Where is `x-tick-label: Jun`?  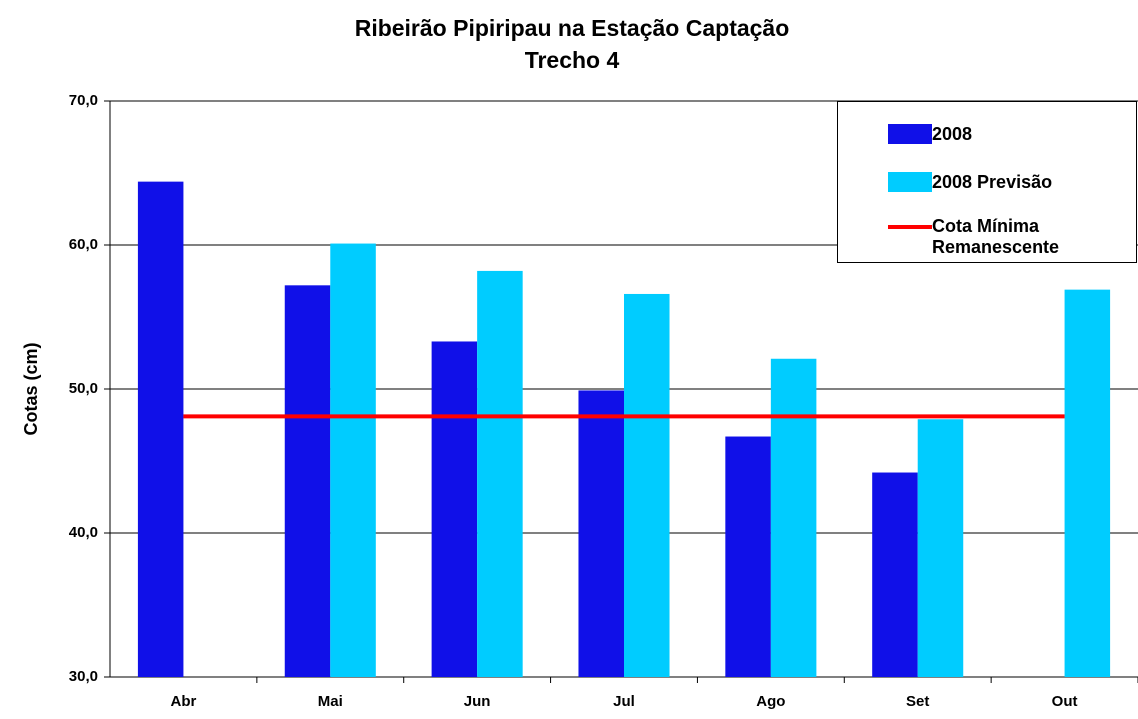
x-tick-label: Jun is located at coordinates (477, 701).